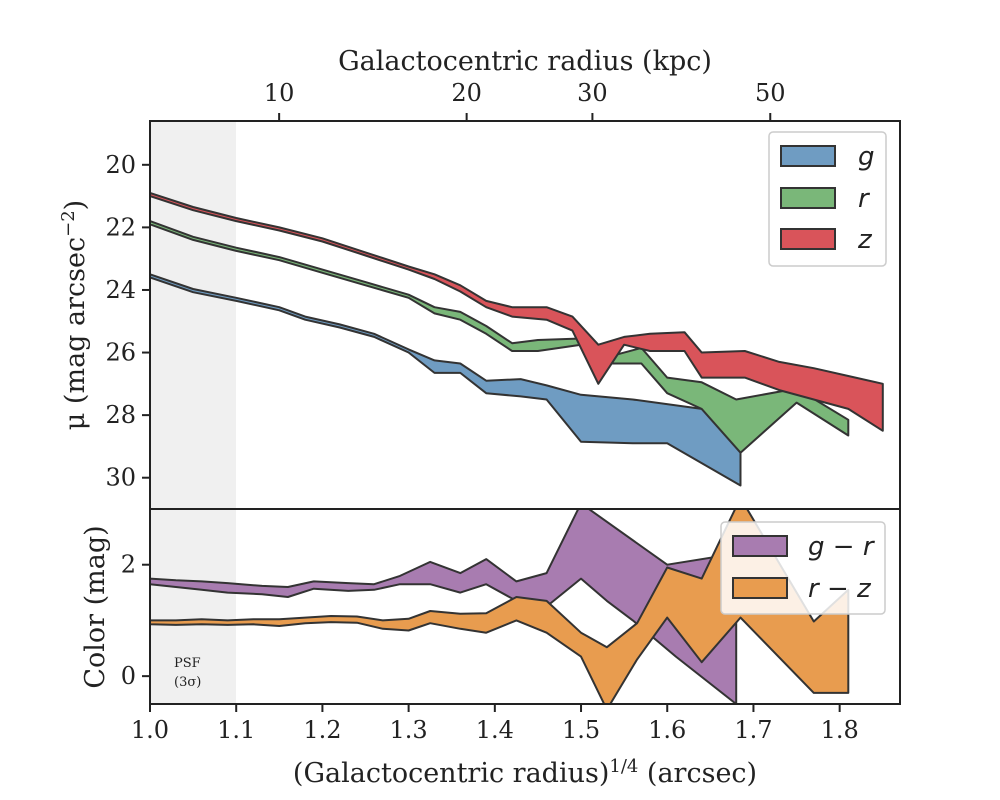 This screenshot has width=1000, height=800. I want to click on legend-label-r: r, so click(864, 199).